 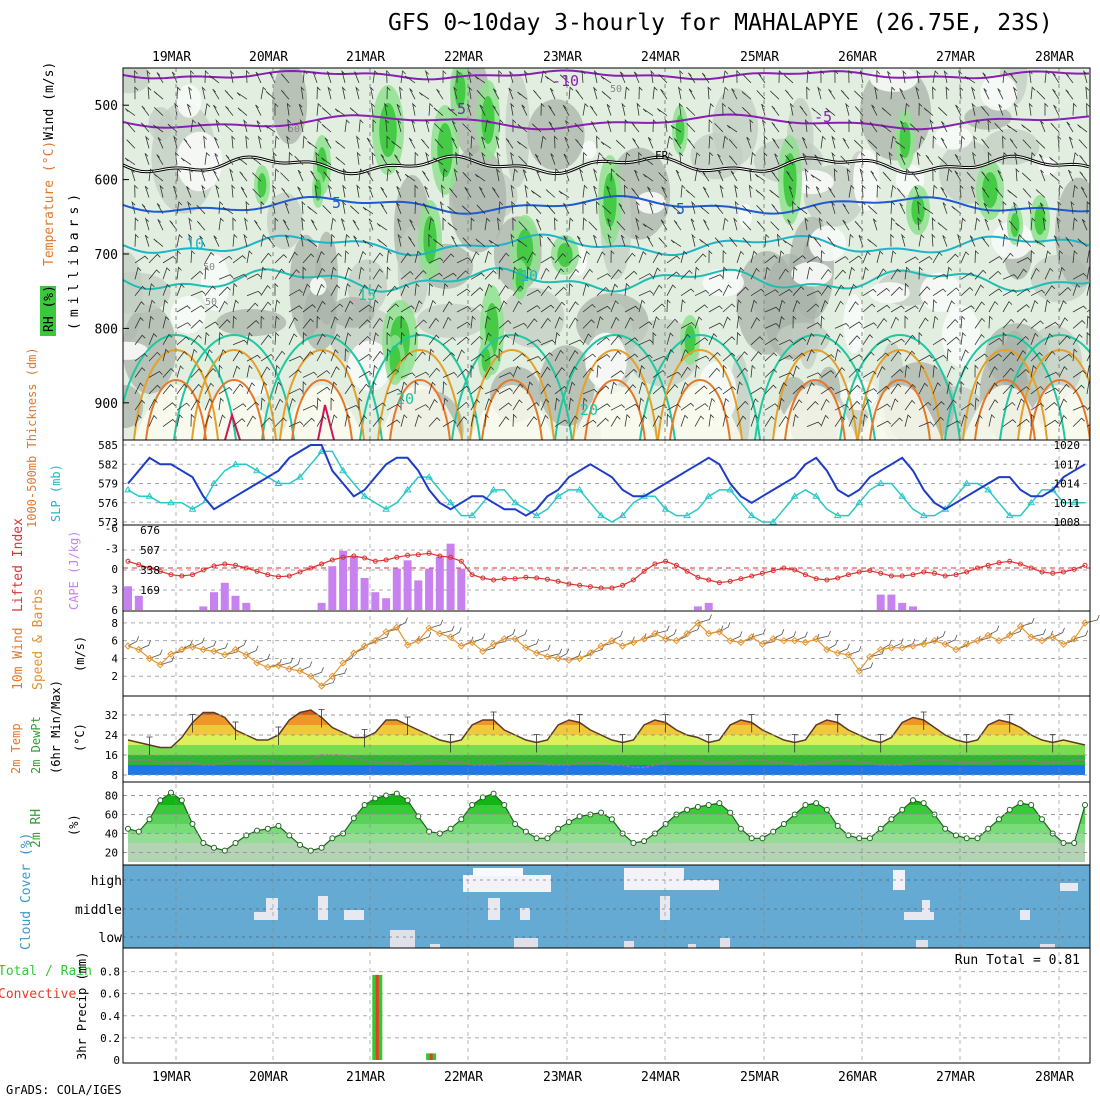 What do you see at coordinates (823, 117) in the screenshot?
I see `isotherm-label: -5` at bounding box center [823, 117].